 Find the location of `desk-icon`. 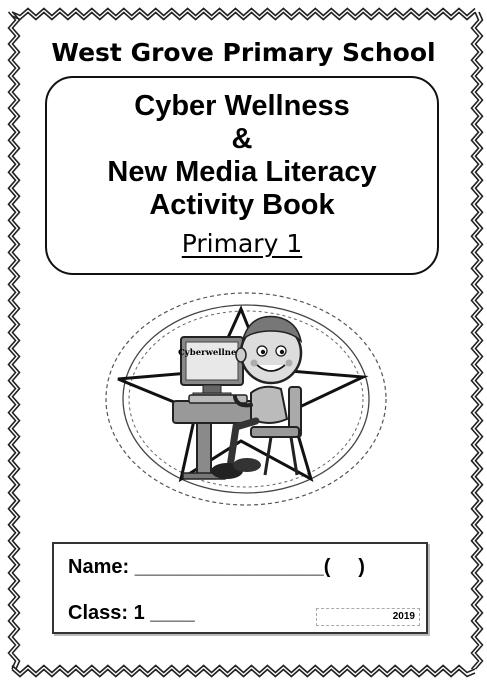

desk-icon is located at coordinates (214, 437).